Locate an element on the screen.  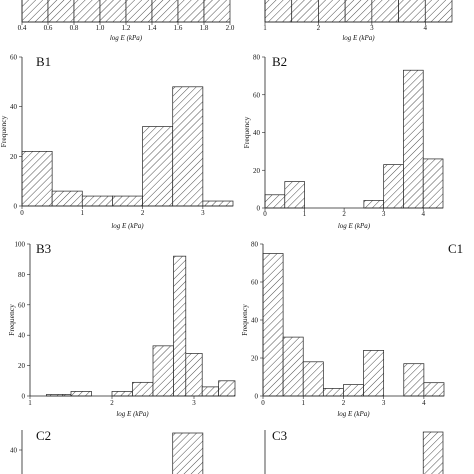
panel-label: C2 is located at coordinates (43, 435).